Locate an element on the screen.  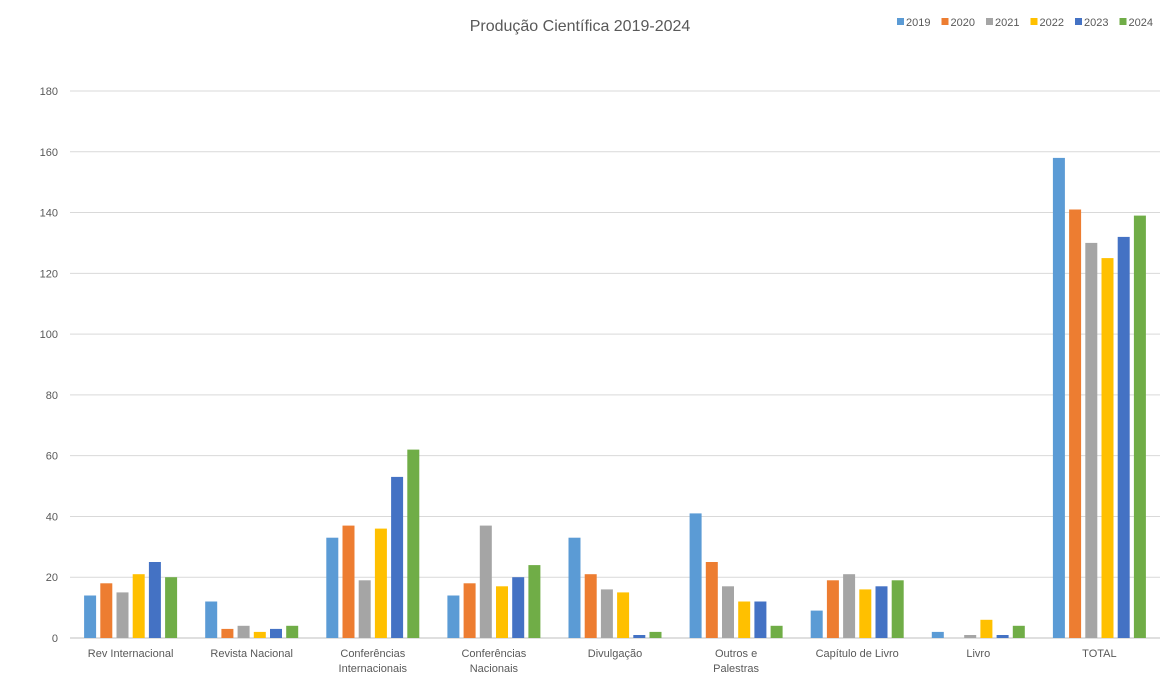
legend-label: 2021 is located at coordinates (1007, 23).